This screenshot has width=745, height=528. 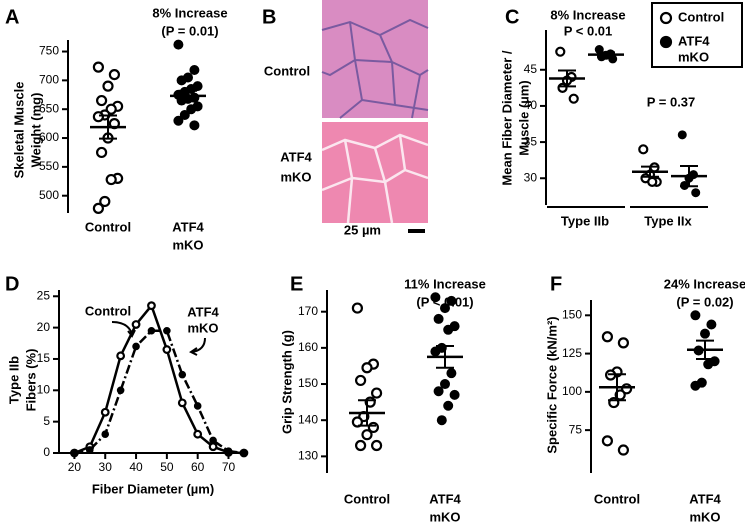 I want to click on y-tick-label: 35, so click(x=531, y=141).